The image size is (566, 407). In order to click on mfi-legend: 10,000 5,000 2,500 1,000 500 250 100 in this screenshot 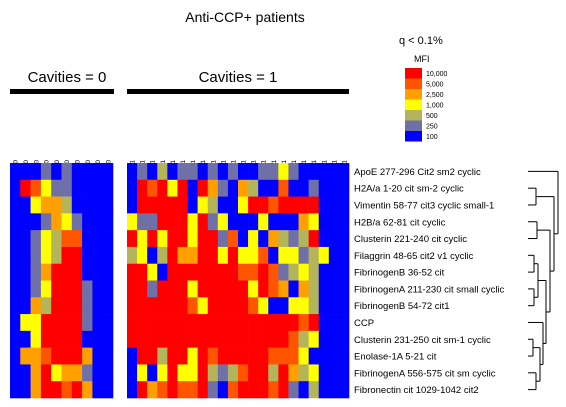, I will do `click(426, 105)`.